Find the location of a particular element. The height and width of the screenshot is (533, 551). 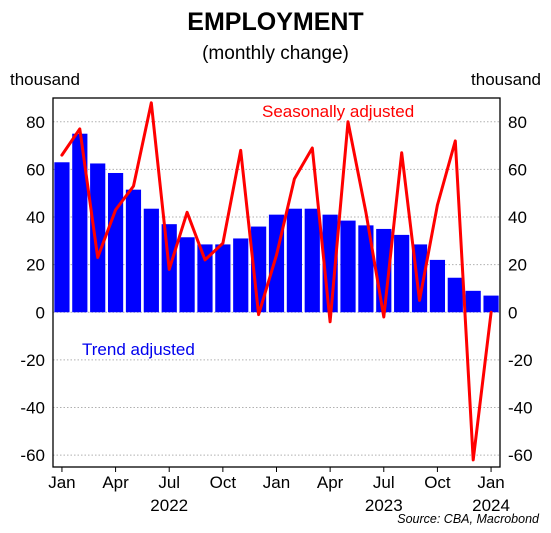

seasonally-adjusted-label: Seasonally adjusted is located at coordinates (338, 111).